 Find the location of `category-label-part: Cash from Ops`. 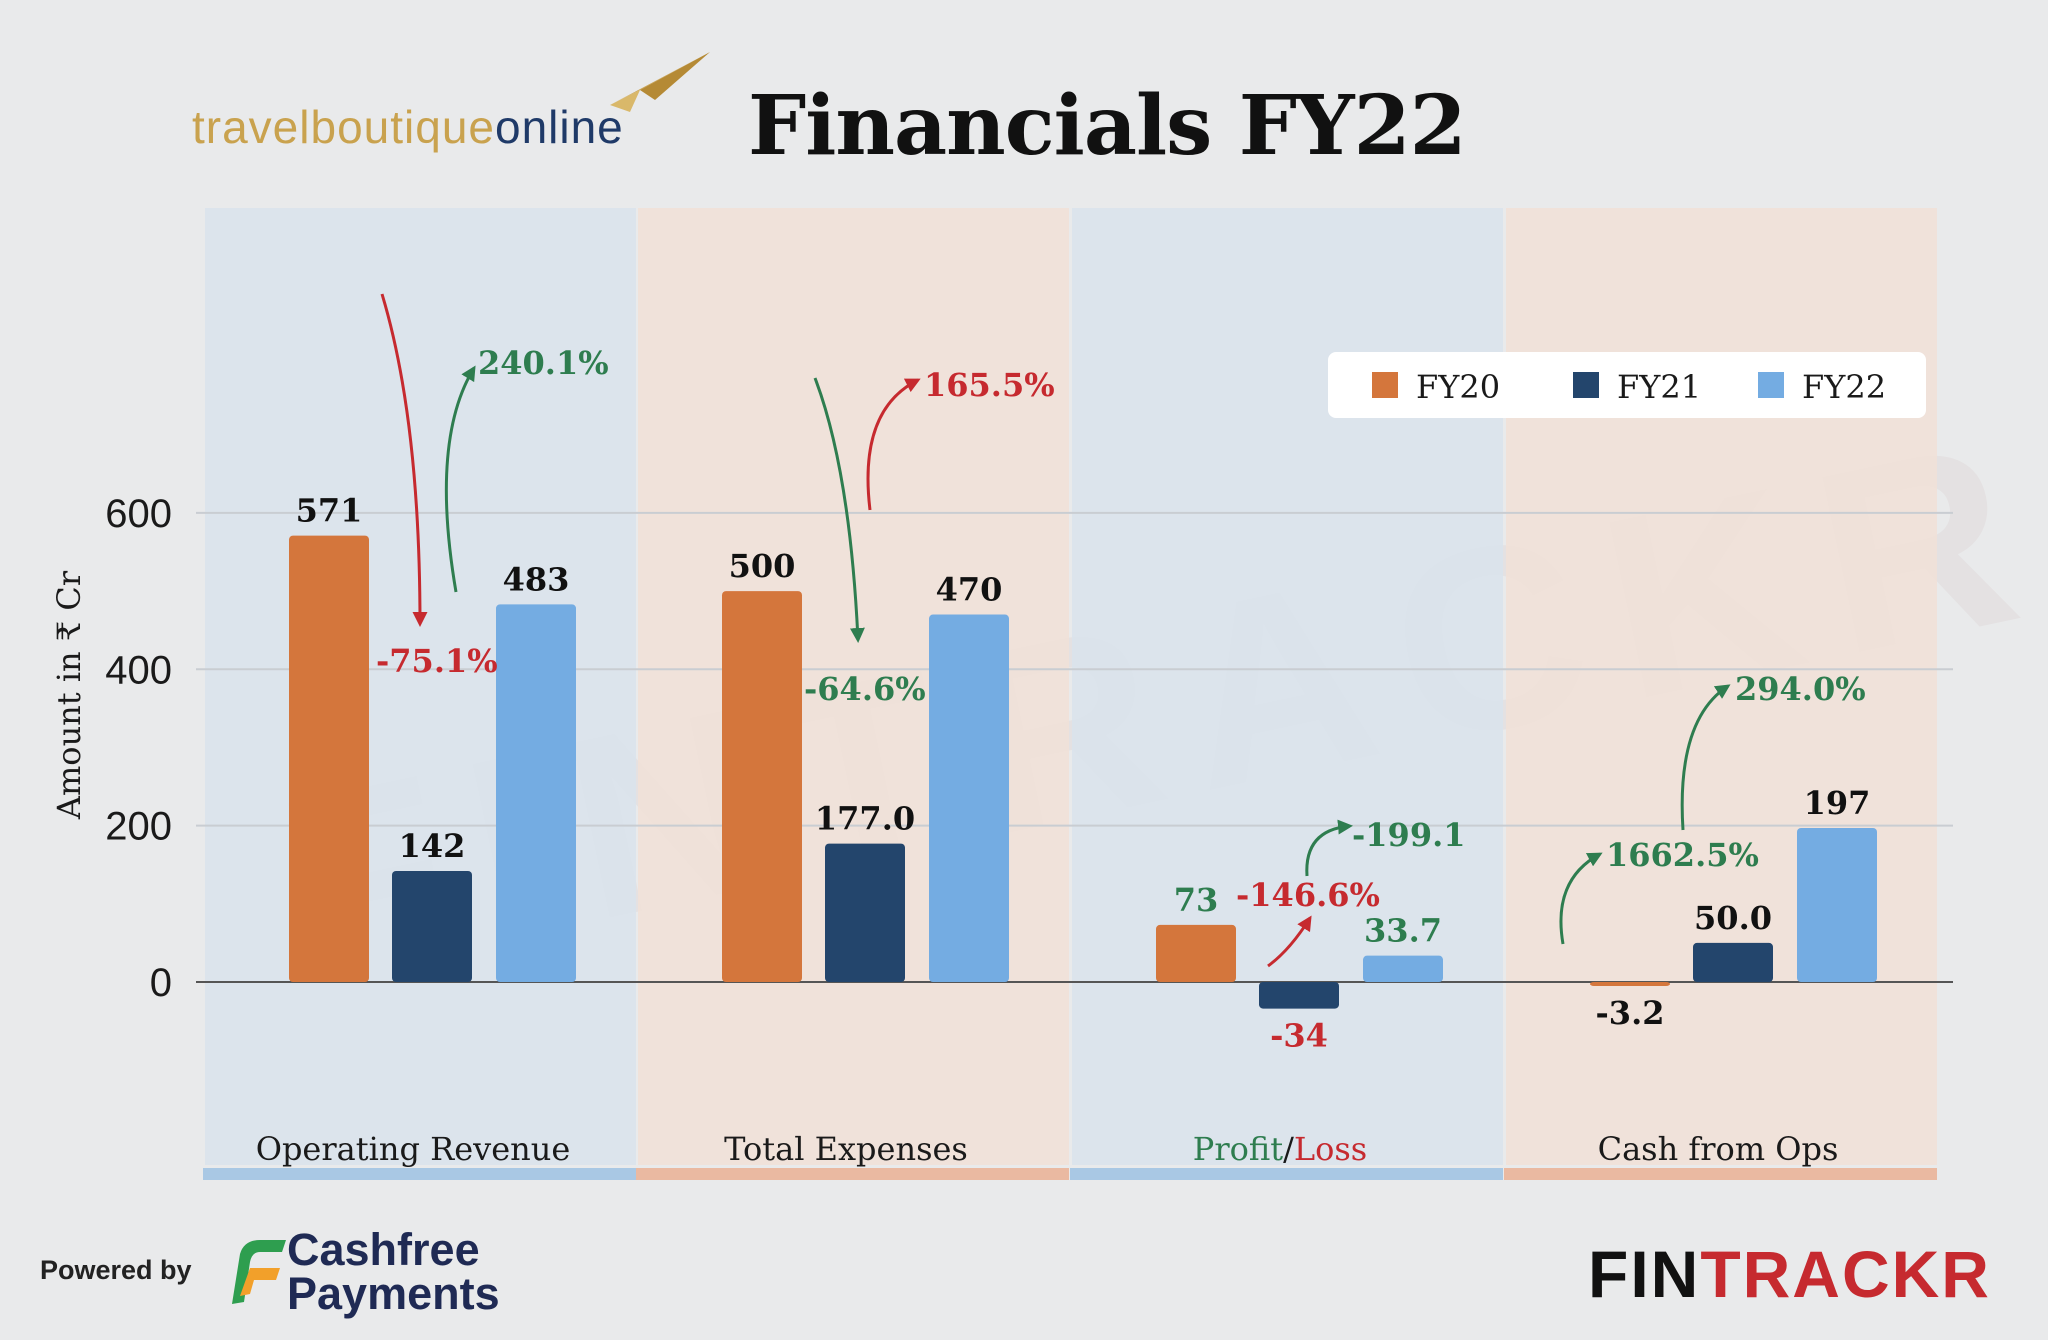

category-label-part: Cash from Ops is located at coordinates (1718, 1149).